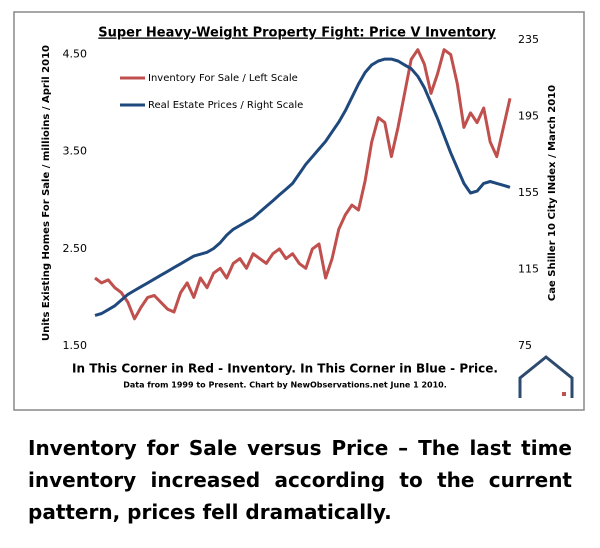 This screenshot has height=548, width=600. I want to click on y2-tick-label: 235, so click(528, 39).